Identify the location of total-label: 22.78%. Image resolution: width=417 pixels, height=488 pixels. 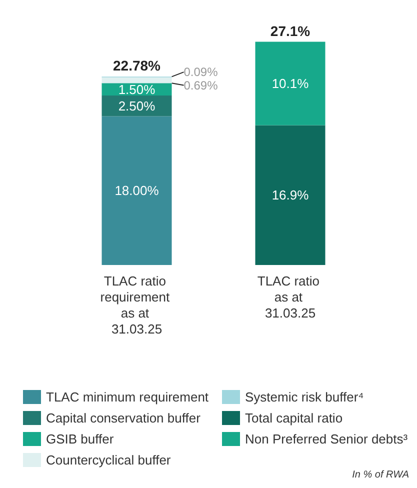
(137, 66).